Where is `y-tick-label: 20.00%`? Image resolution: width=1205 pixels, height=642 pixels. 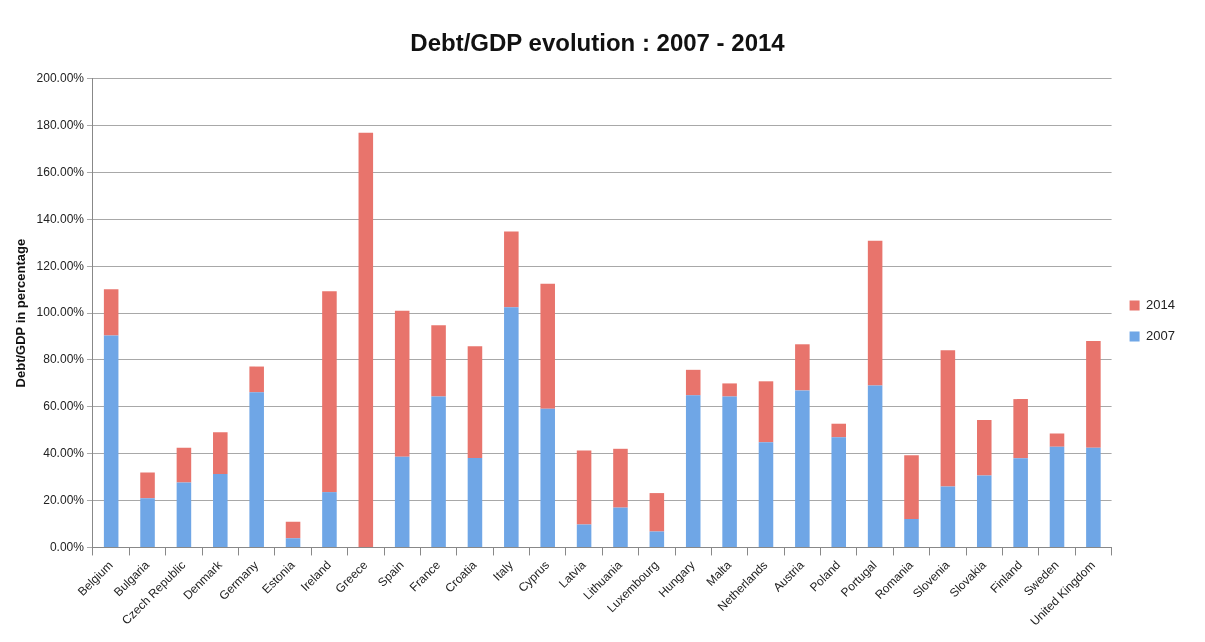
y-tick-label: 20.00% is located at coordinates (64, 499).